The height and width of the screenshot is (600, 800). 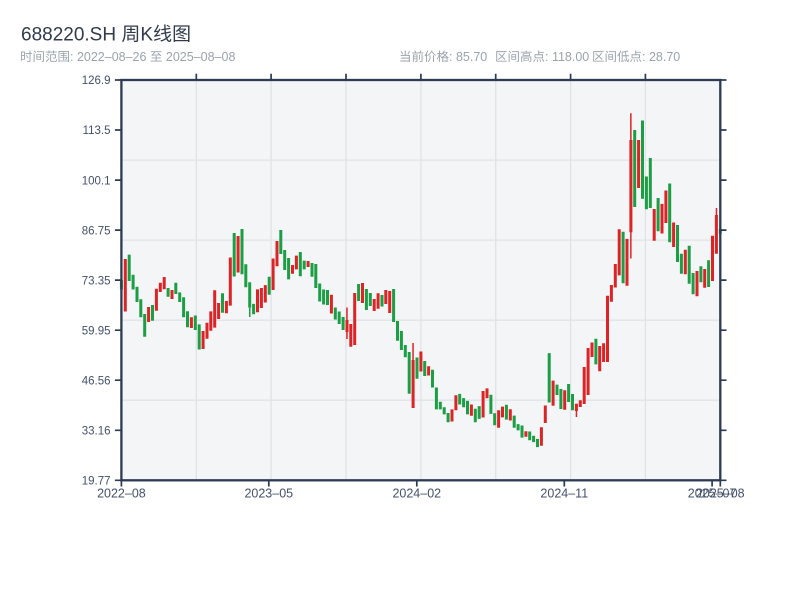 What do you see at coordinates (201, 57) in the screenshot?
I see `svg-text: 2025–08–08` at bounding box center [201, 57].